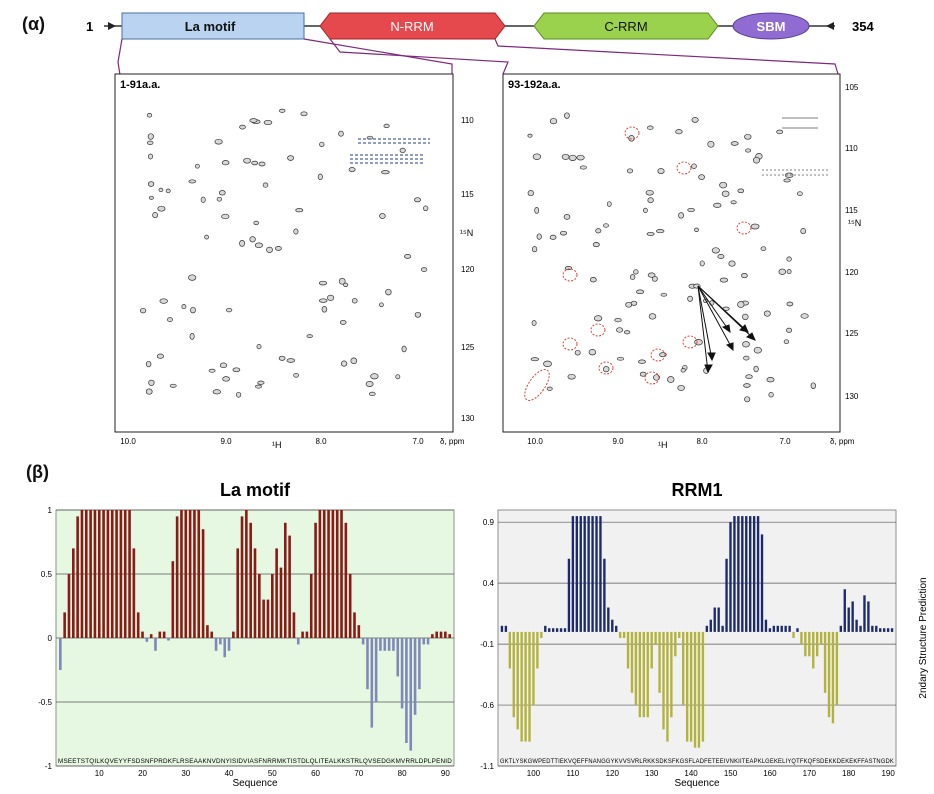 This screenshot has width=934, height=794. What do you see at coordinates (771, 26) in the screenshot?
I see `sbm-label: SBM` at bounding box center [771, 26].